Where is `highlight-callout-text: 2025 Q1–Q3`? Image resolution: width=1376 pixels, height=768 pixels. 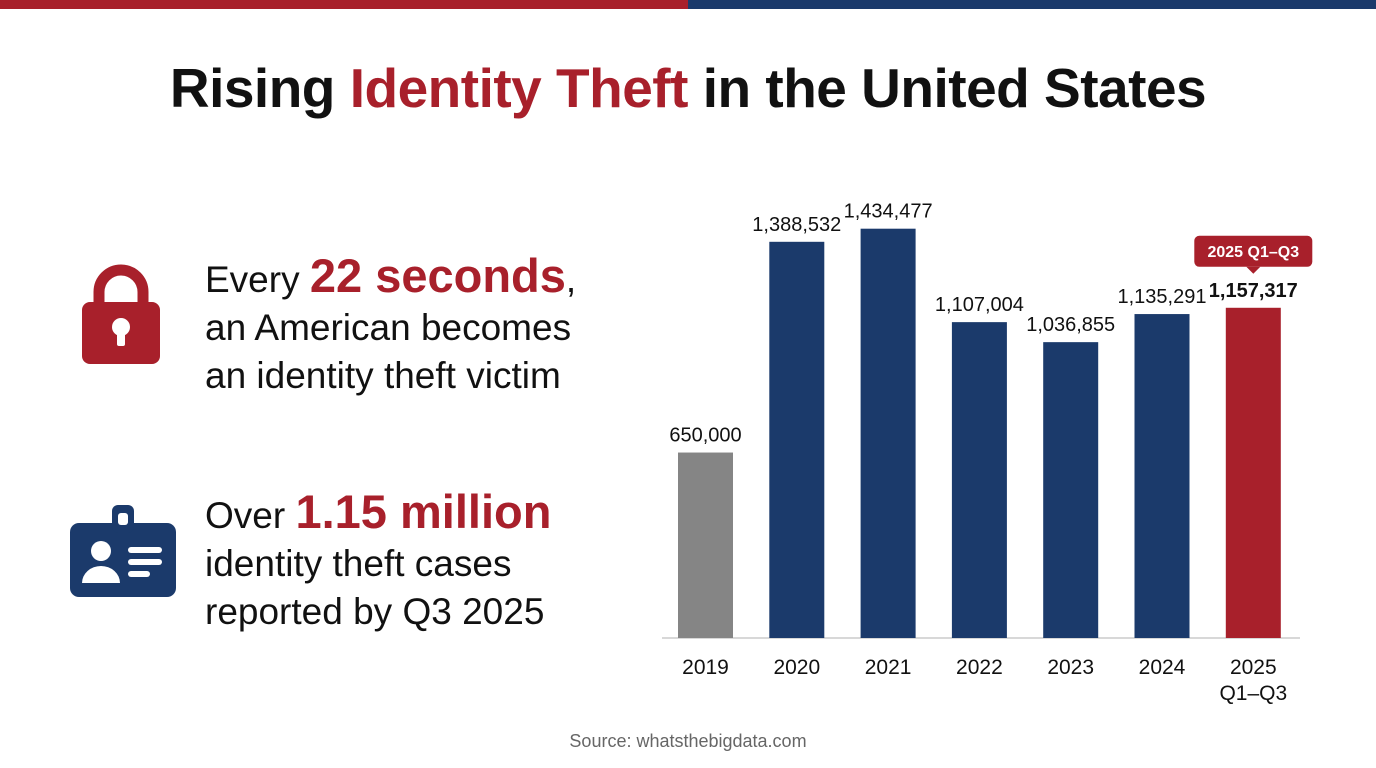
highlight-callout-text: 2025 Q1–Q3 is located at coordinates (1253, 252).